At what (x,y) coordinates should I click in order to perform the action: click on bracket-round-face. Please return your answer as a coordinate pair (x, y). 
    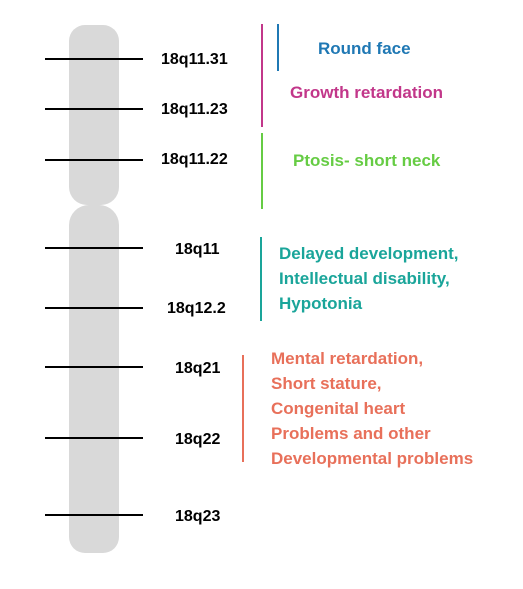
    Looking at the image, I should click on (278, 47).